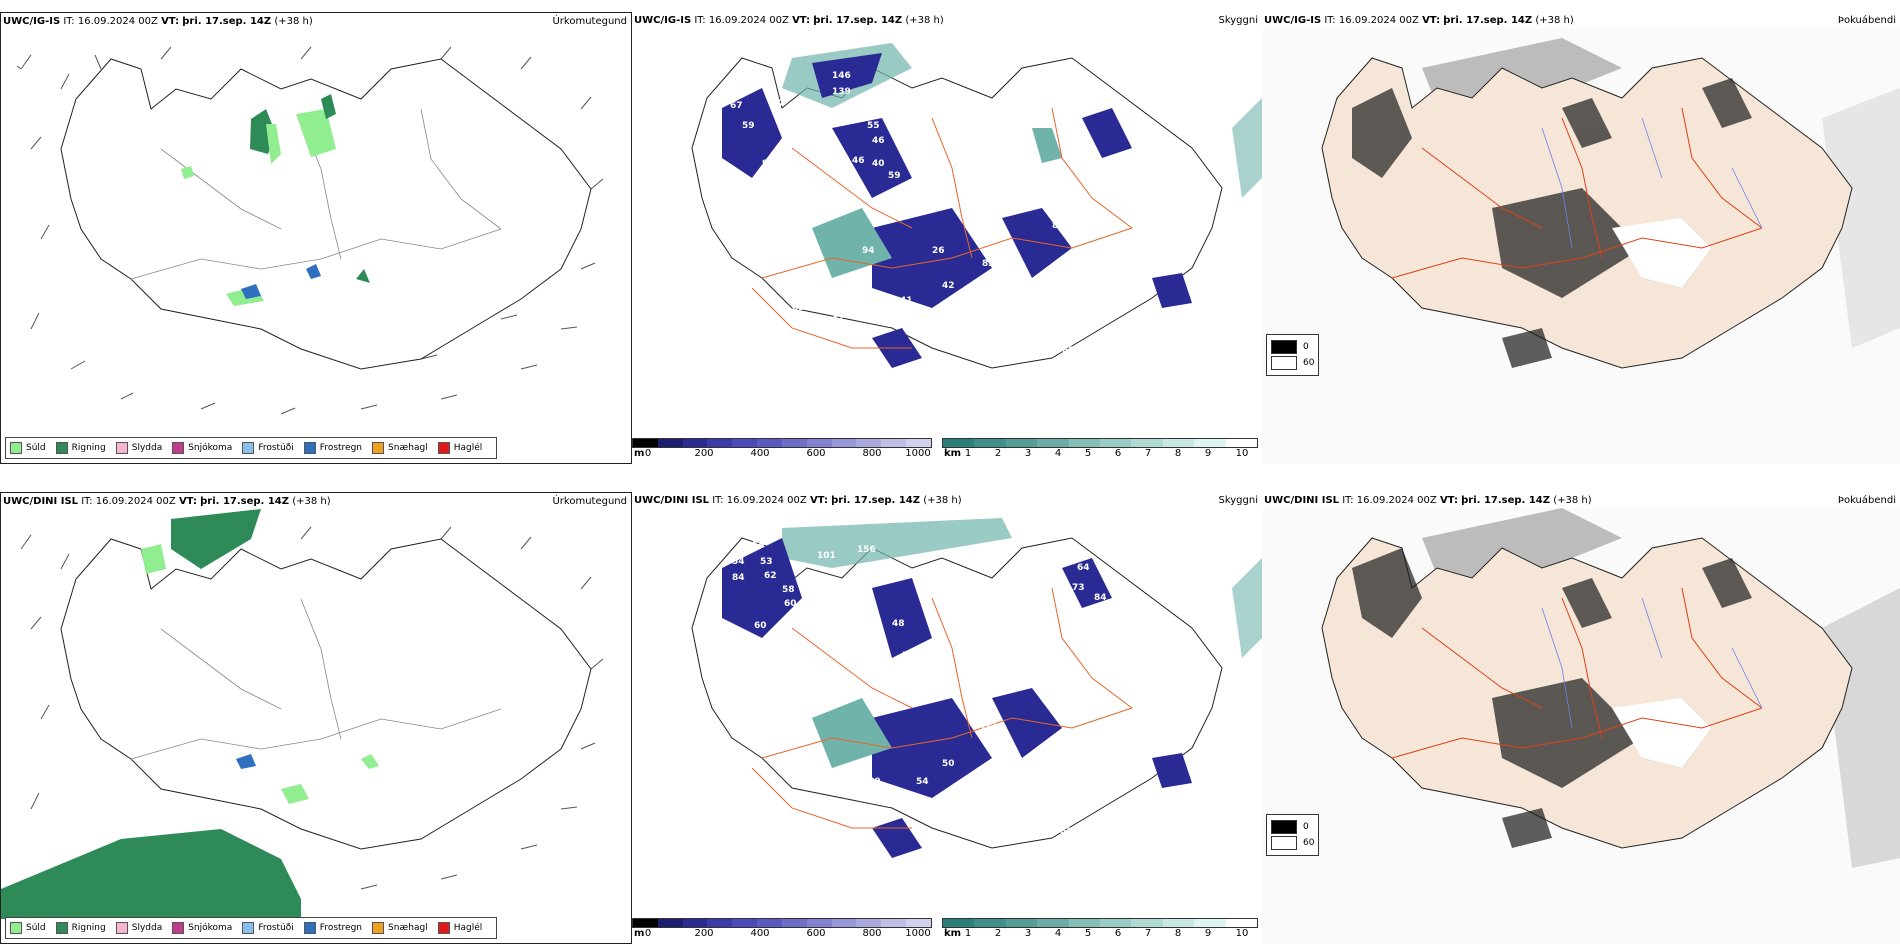 Image resolution: width=1900 pixels, height=950 pixels. What do you see at coordinates (766, 562) in the screenshot?
I see `cloud-base-number: 53` at bounding box center [766, 562].